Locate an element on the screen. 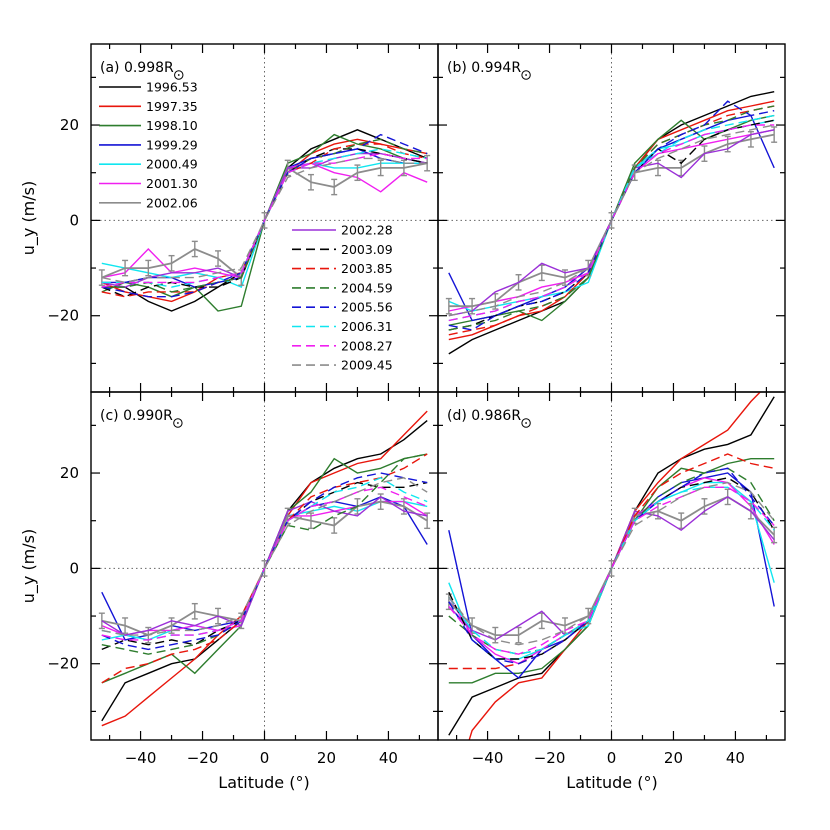  legend-item-1996.53: 1996.53 is located at coordinates (148, 87).